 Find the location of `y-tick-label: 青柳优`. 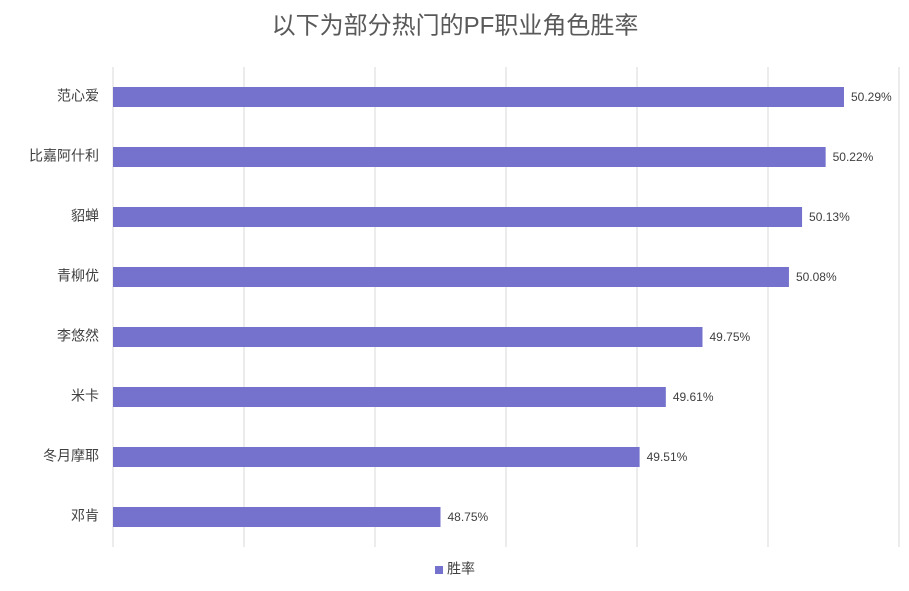

y-tick-label: 青柳优 is located at coordinates (78, 276).